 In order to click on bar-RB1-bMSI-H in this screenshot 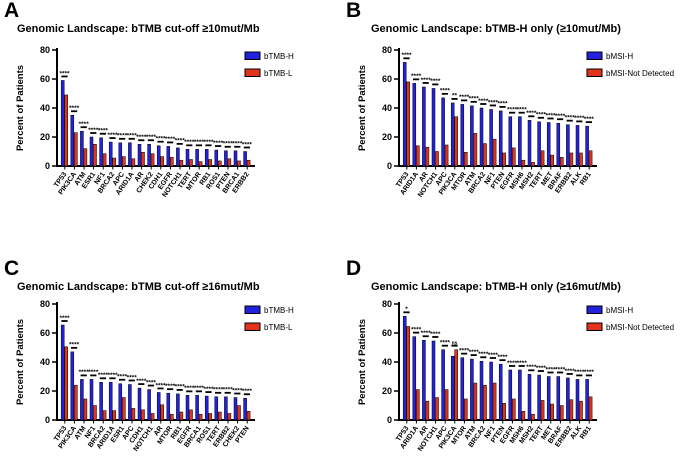, I will do `click(587, 400)`.